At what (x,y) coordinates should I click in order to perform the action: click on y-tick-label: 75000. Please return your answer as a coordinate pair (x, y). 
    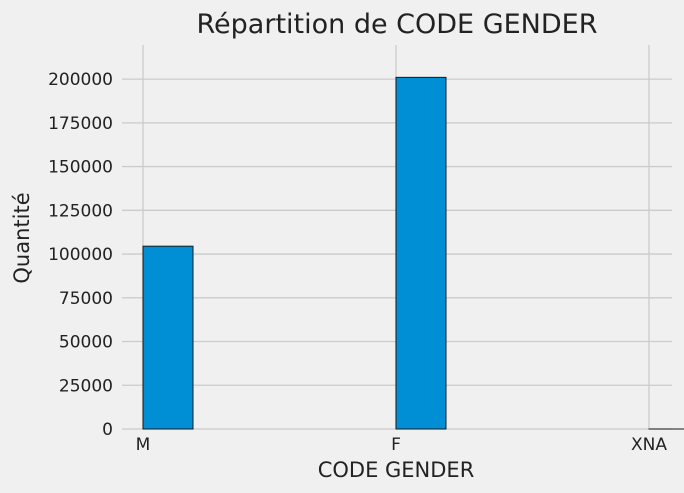
    Looking at the image, I should click on (86, 299).